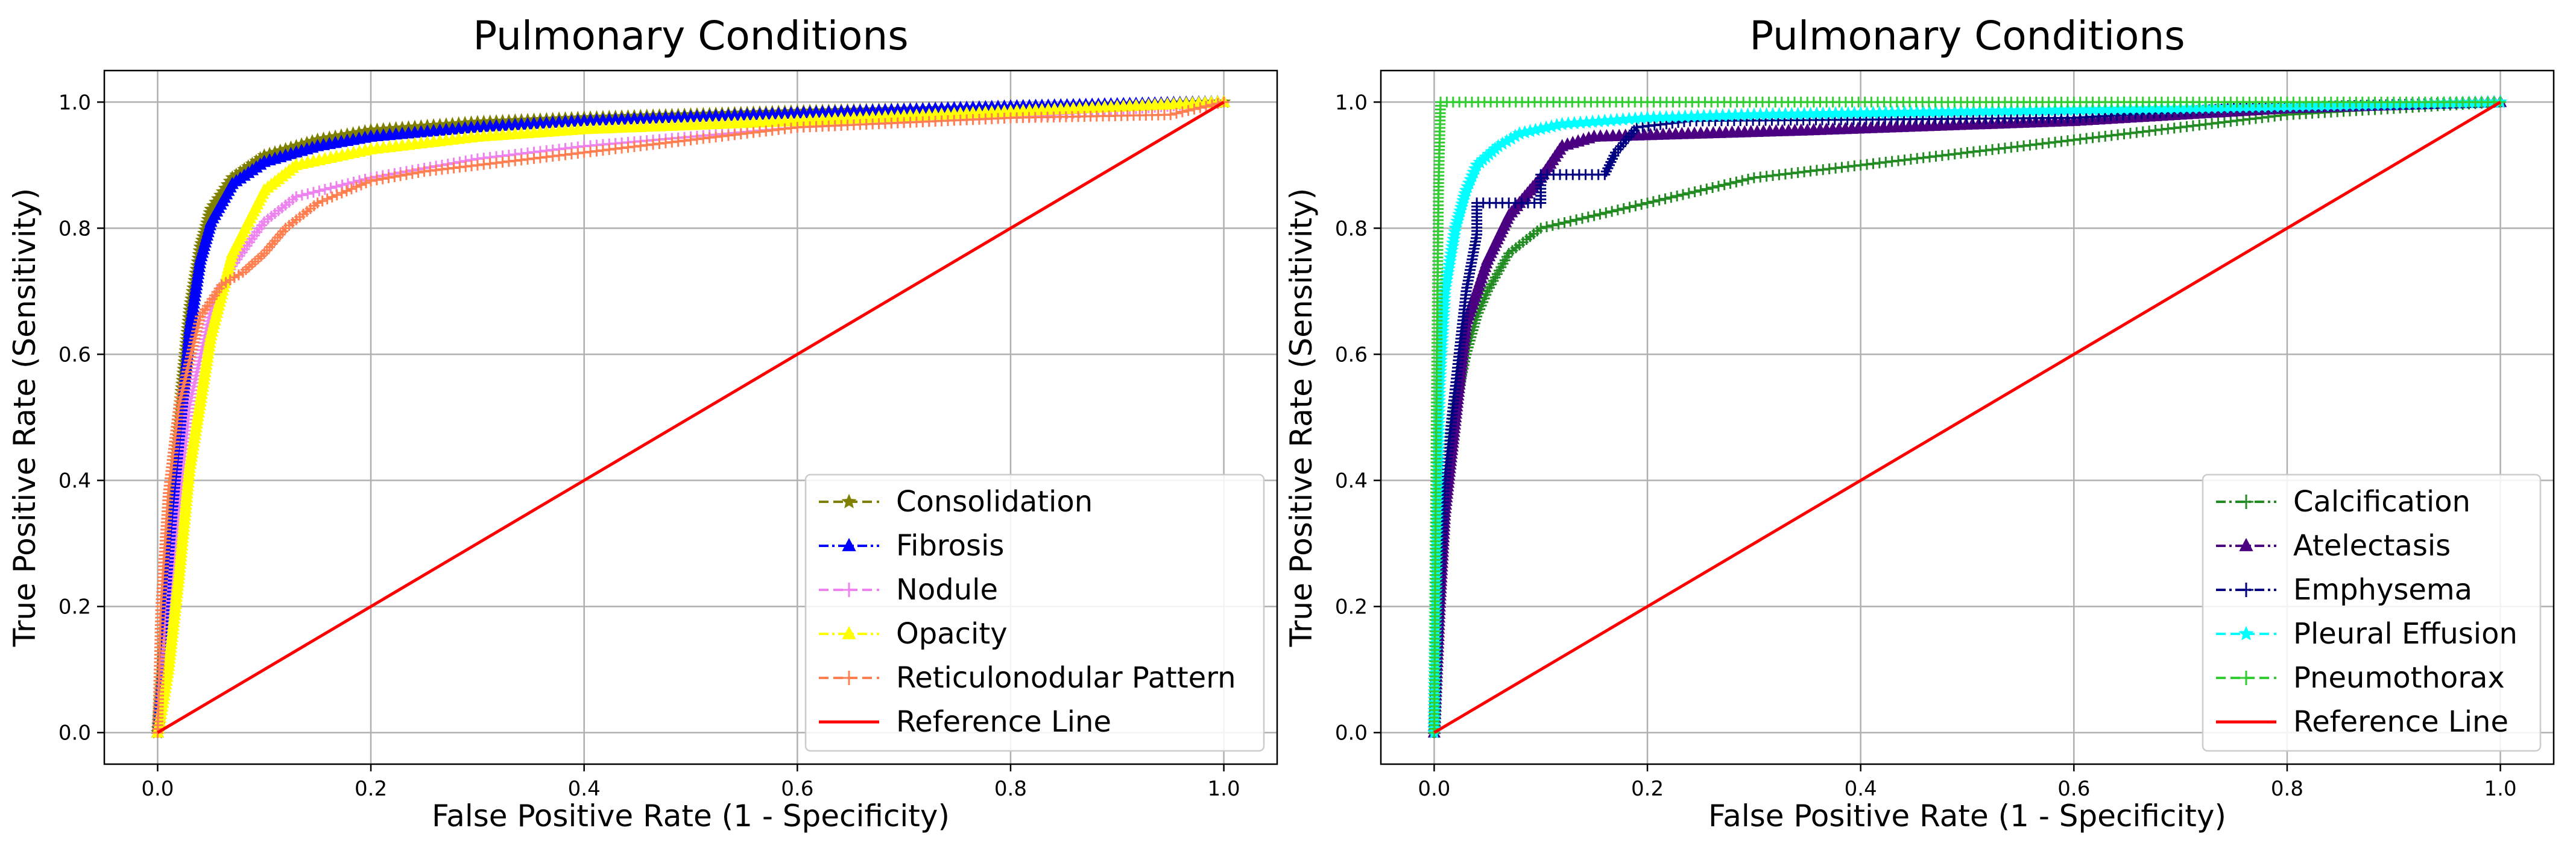 This screenshot has height=851, width=2576. Describe the element at coordinates (950, 546) in the screenshot. I see `legend-label: Fibrosis` at that location.